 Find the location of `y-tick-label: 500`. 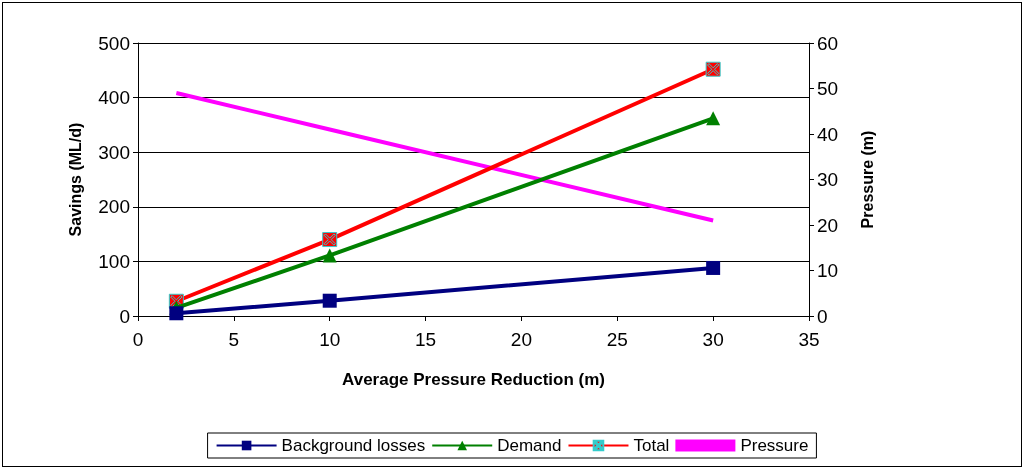

y-tick-label: 500 is located at coordinates (114, 43).